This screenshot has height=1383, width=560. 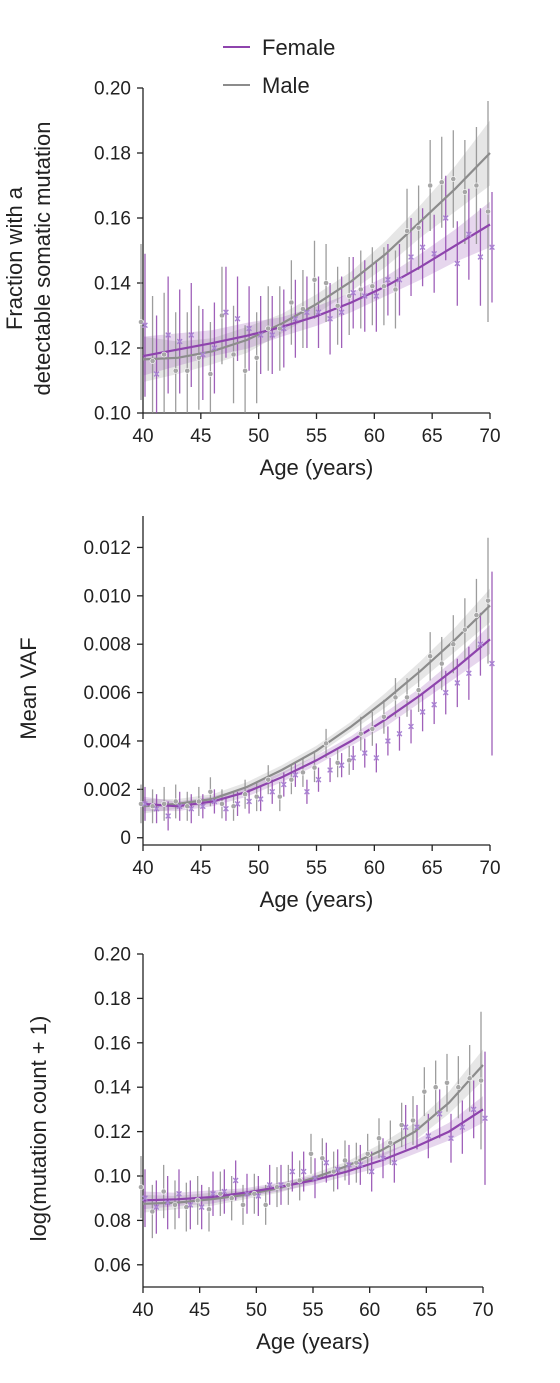 I want to click on y-axis-label: detectable somatic mutation, so click(x=42, y=259).